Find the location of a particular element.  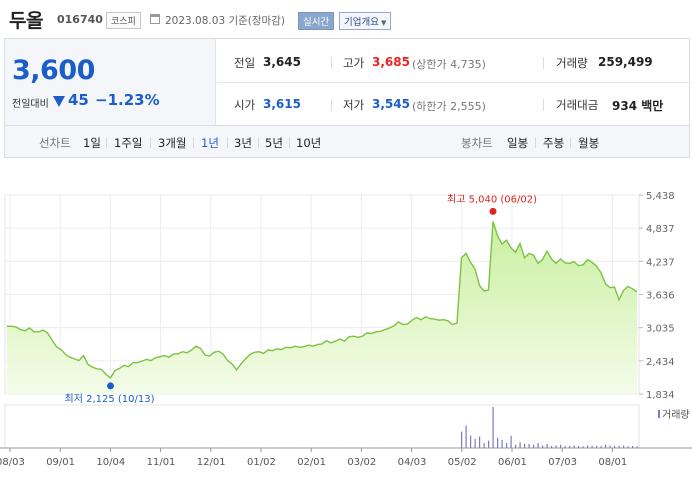

low-label: 저가 is located at coordinates (354, 105).